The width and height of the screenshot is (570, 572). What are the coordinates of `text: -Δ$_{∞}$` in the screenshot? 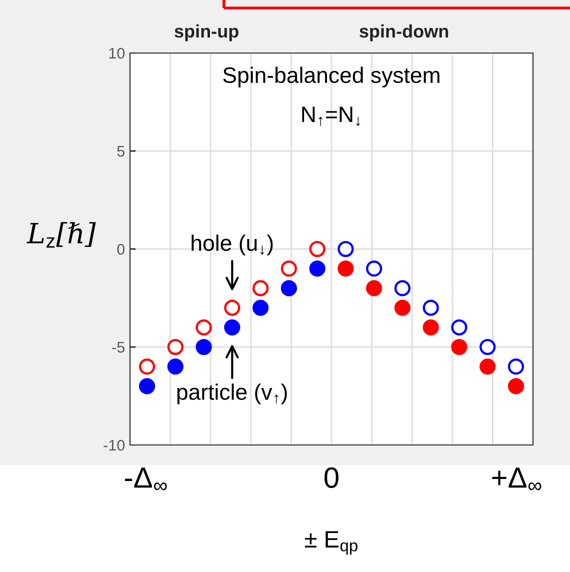 It's located at (145, 479).